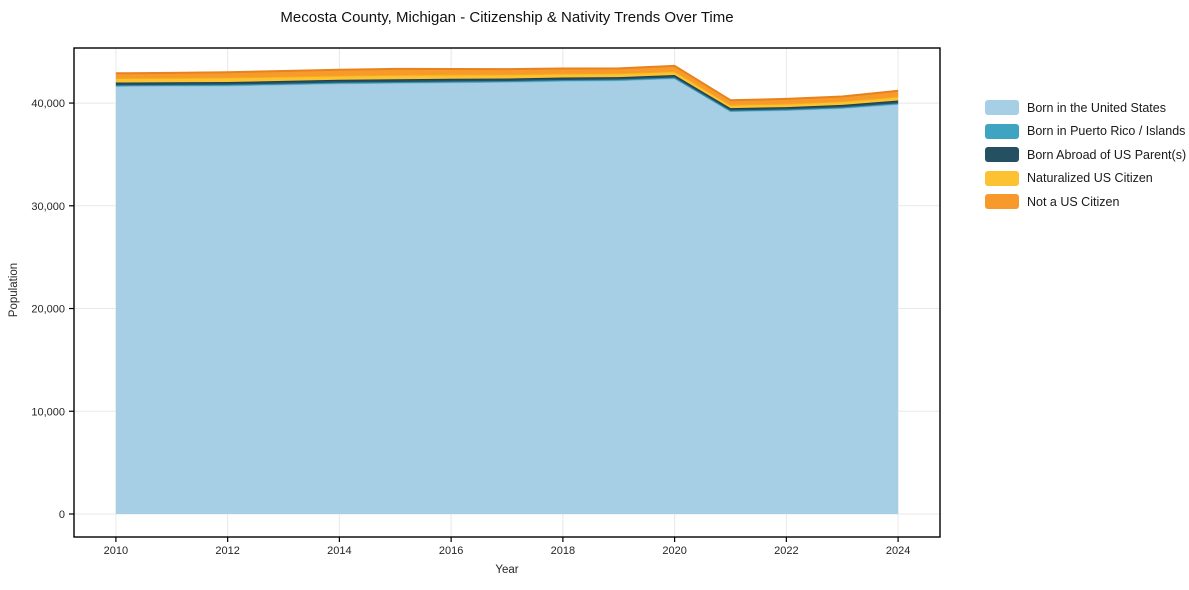 The width and height of the screenshot is (1189, 590). I want to click on legend-item-born-abroad: Born Abroad of US Parent(s), so click(1085, 154).